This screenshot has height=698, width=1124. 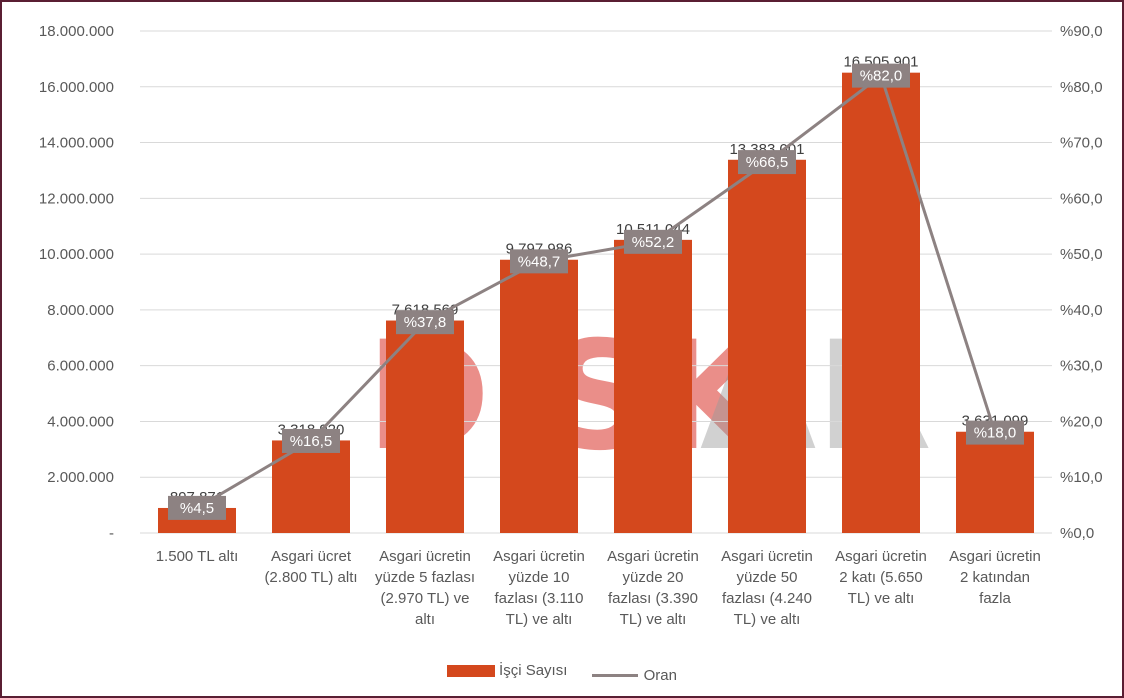 I want to click on y-right-tick-label: %0,0, so click(x=1077, y=533).